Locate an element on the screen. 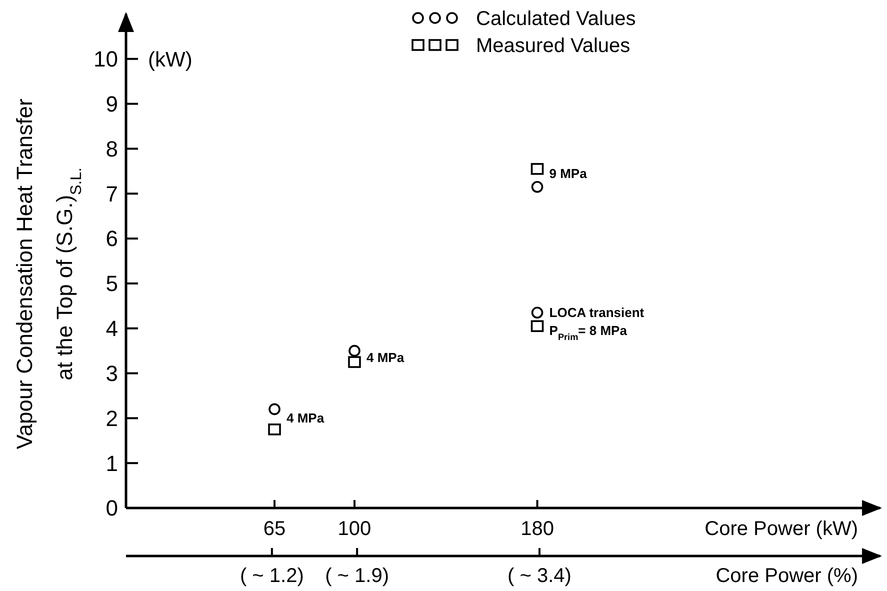 Image resolution: width=887 pixels, height=591 pixels. x2-tick-label: ( ~ 3.4) is located at coordinates (540, 576).